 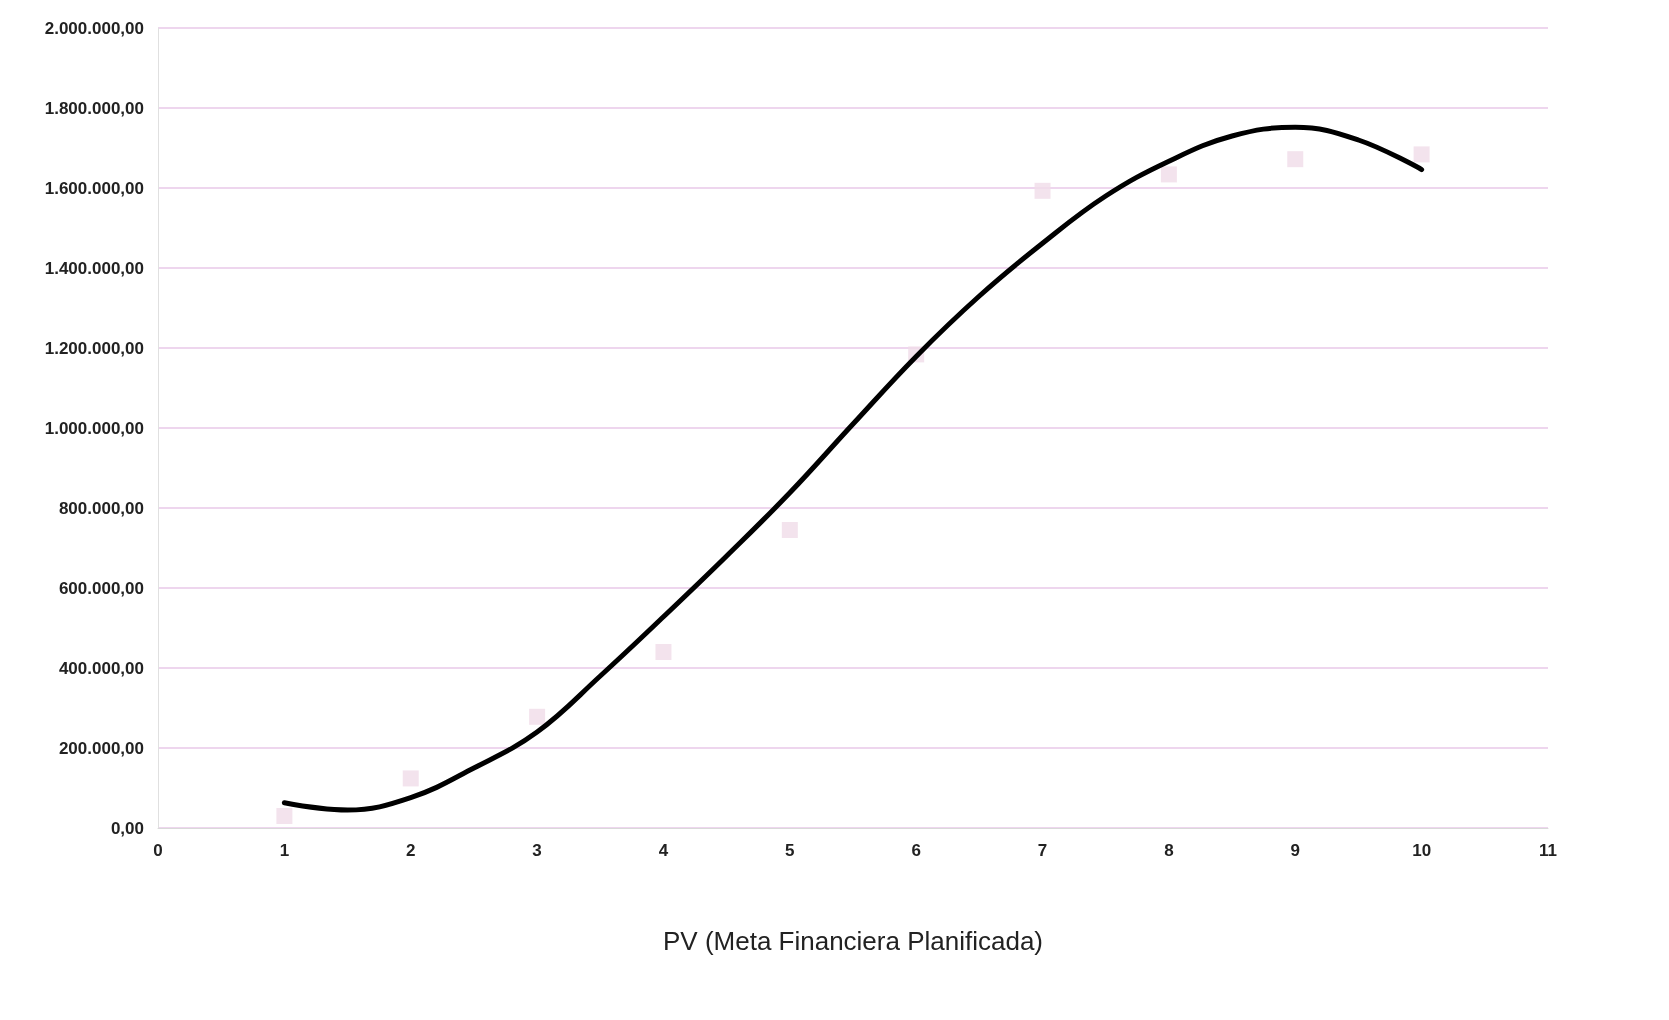 What do you see at coordinates (94, 428) in the screenshot?
I see `y-tick-label: 1.000.000,00` at bounding box center [94, 428].